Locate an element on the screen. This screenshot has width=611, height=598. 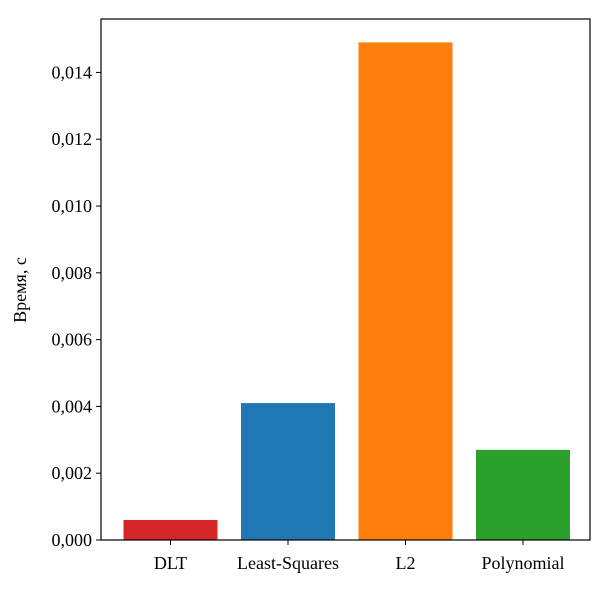
y-tick-label: 0,006 is located at coordinates (72, 340).